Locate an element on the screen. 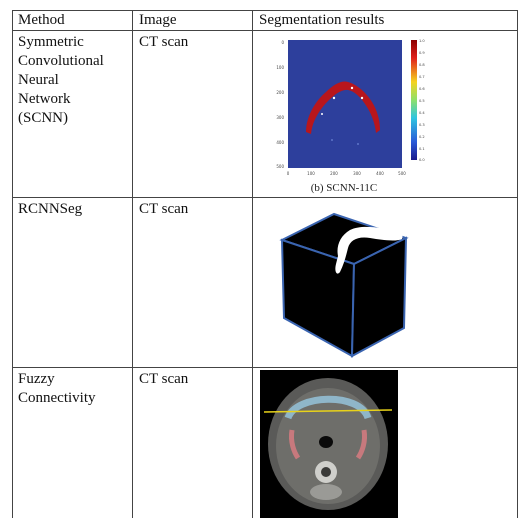  colorbar-tick: 0.3 is located at coordinates (422, 125).